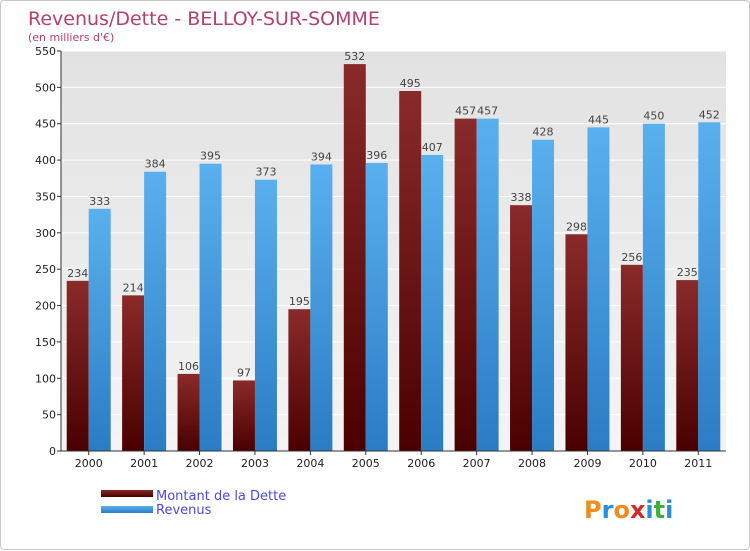 The width and height of the screenshot is (750, 551). I want to click on data-label: 445, so click(598, 119).